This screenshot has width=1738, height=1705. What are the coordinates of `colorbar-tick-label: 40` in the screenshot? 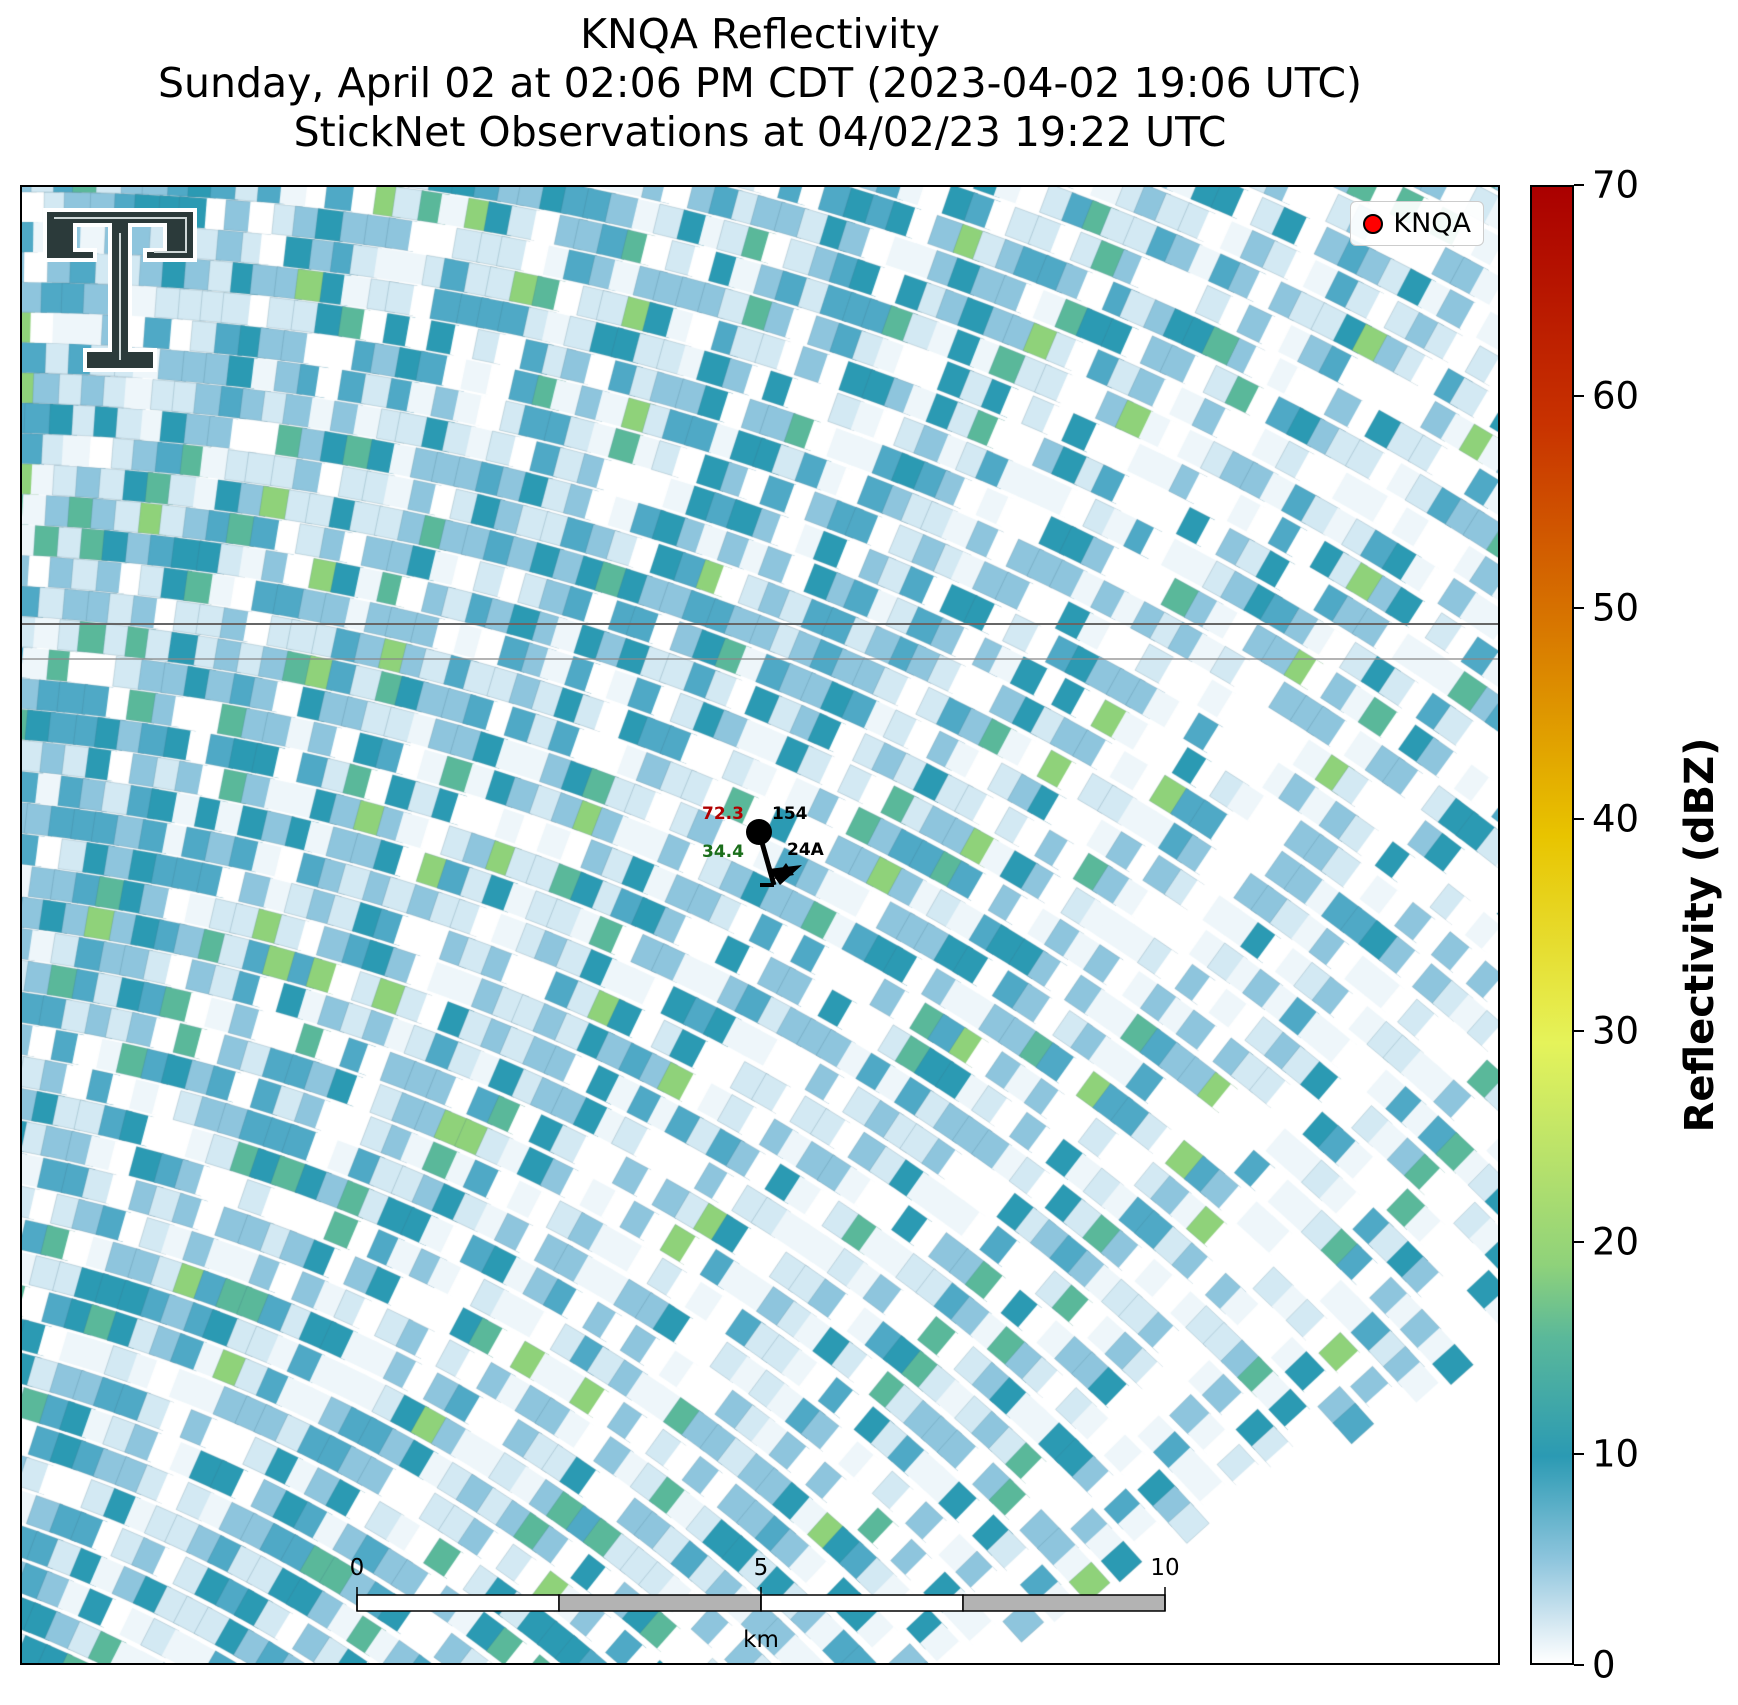 It's located at (1616, 819).